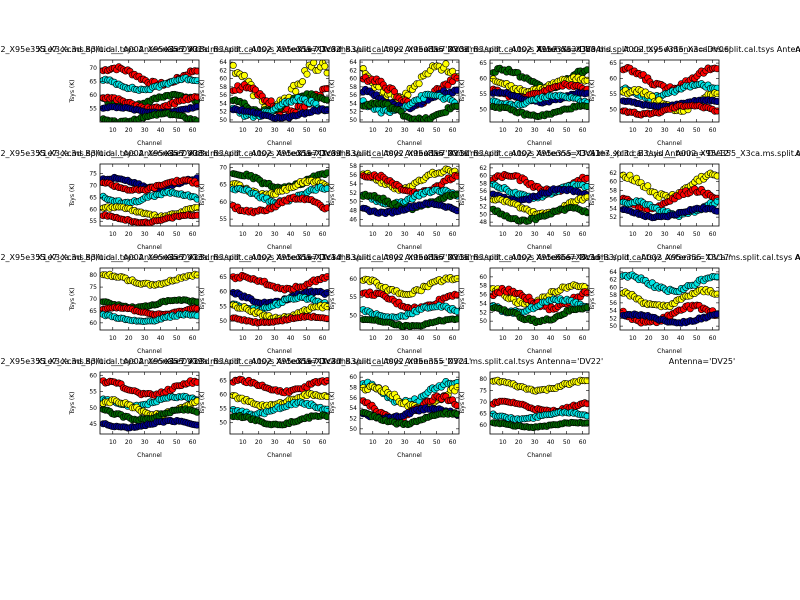 This screenshot has height=600, width=800. Describe the element at coordinates (483, 222) in the screenshot. I see `y-tick-label: 48` at that location.